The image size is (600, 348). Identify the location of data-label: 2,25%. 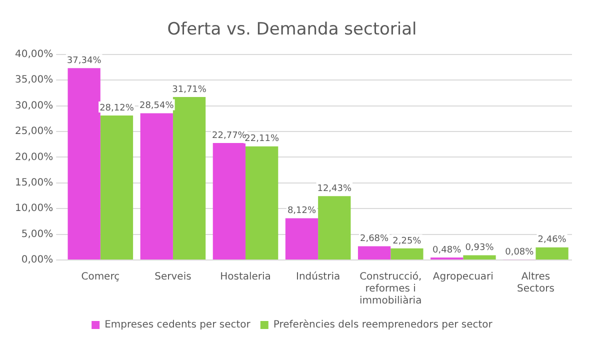
(407, 241).